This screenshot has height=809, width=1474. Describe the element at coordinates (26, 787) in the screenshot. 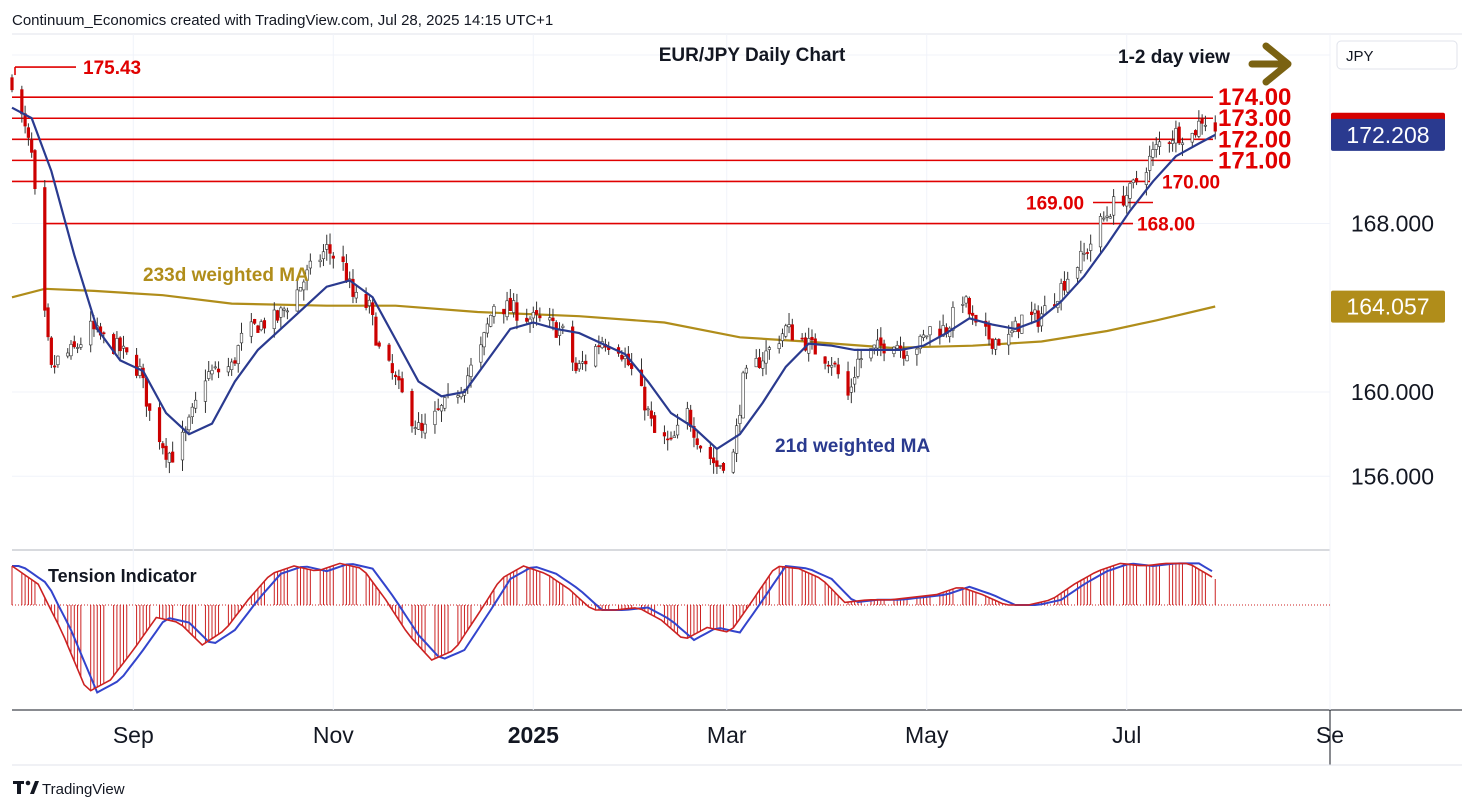

I see `tradingview-logo-icon` at that location.